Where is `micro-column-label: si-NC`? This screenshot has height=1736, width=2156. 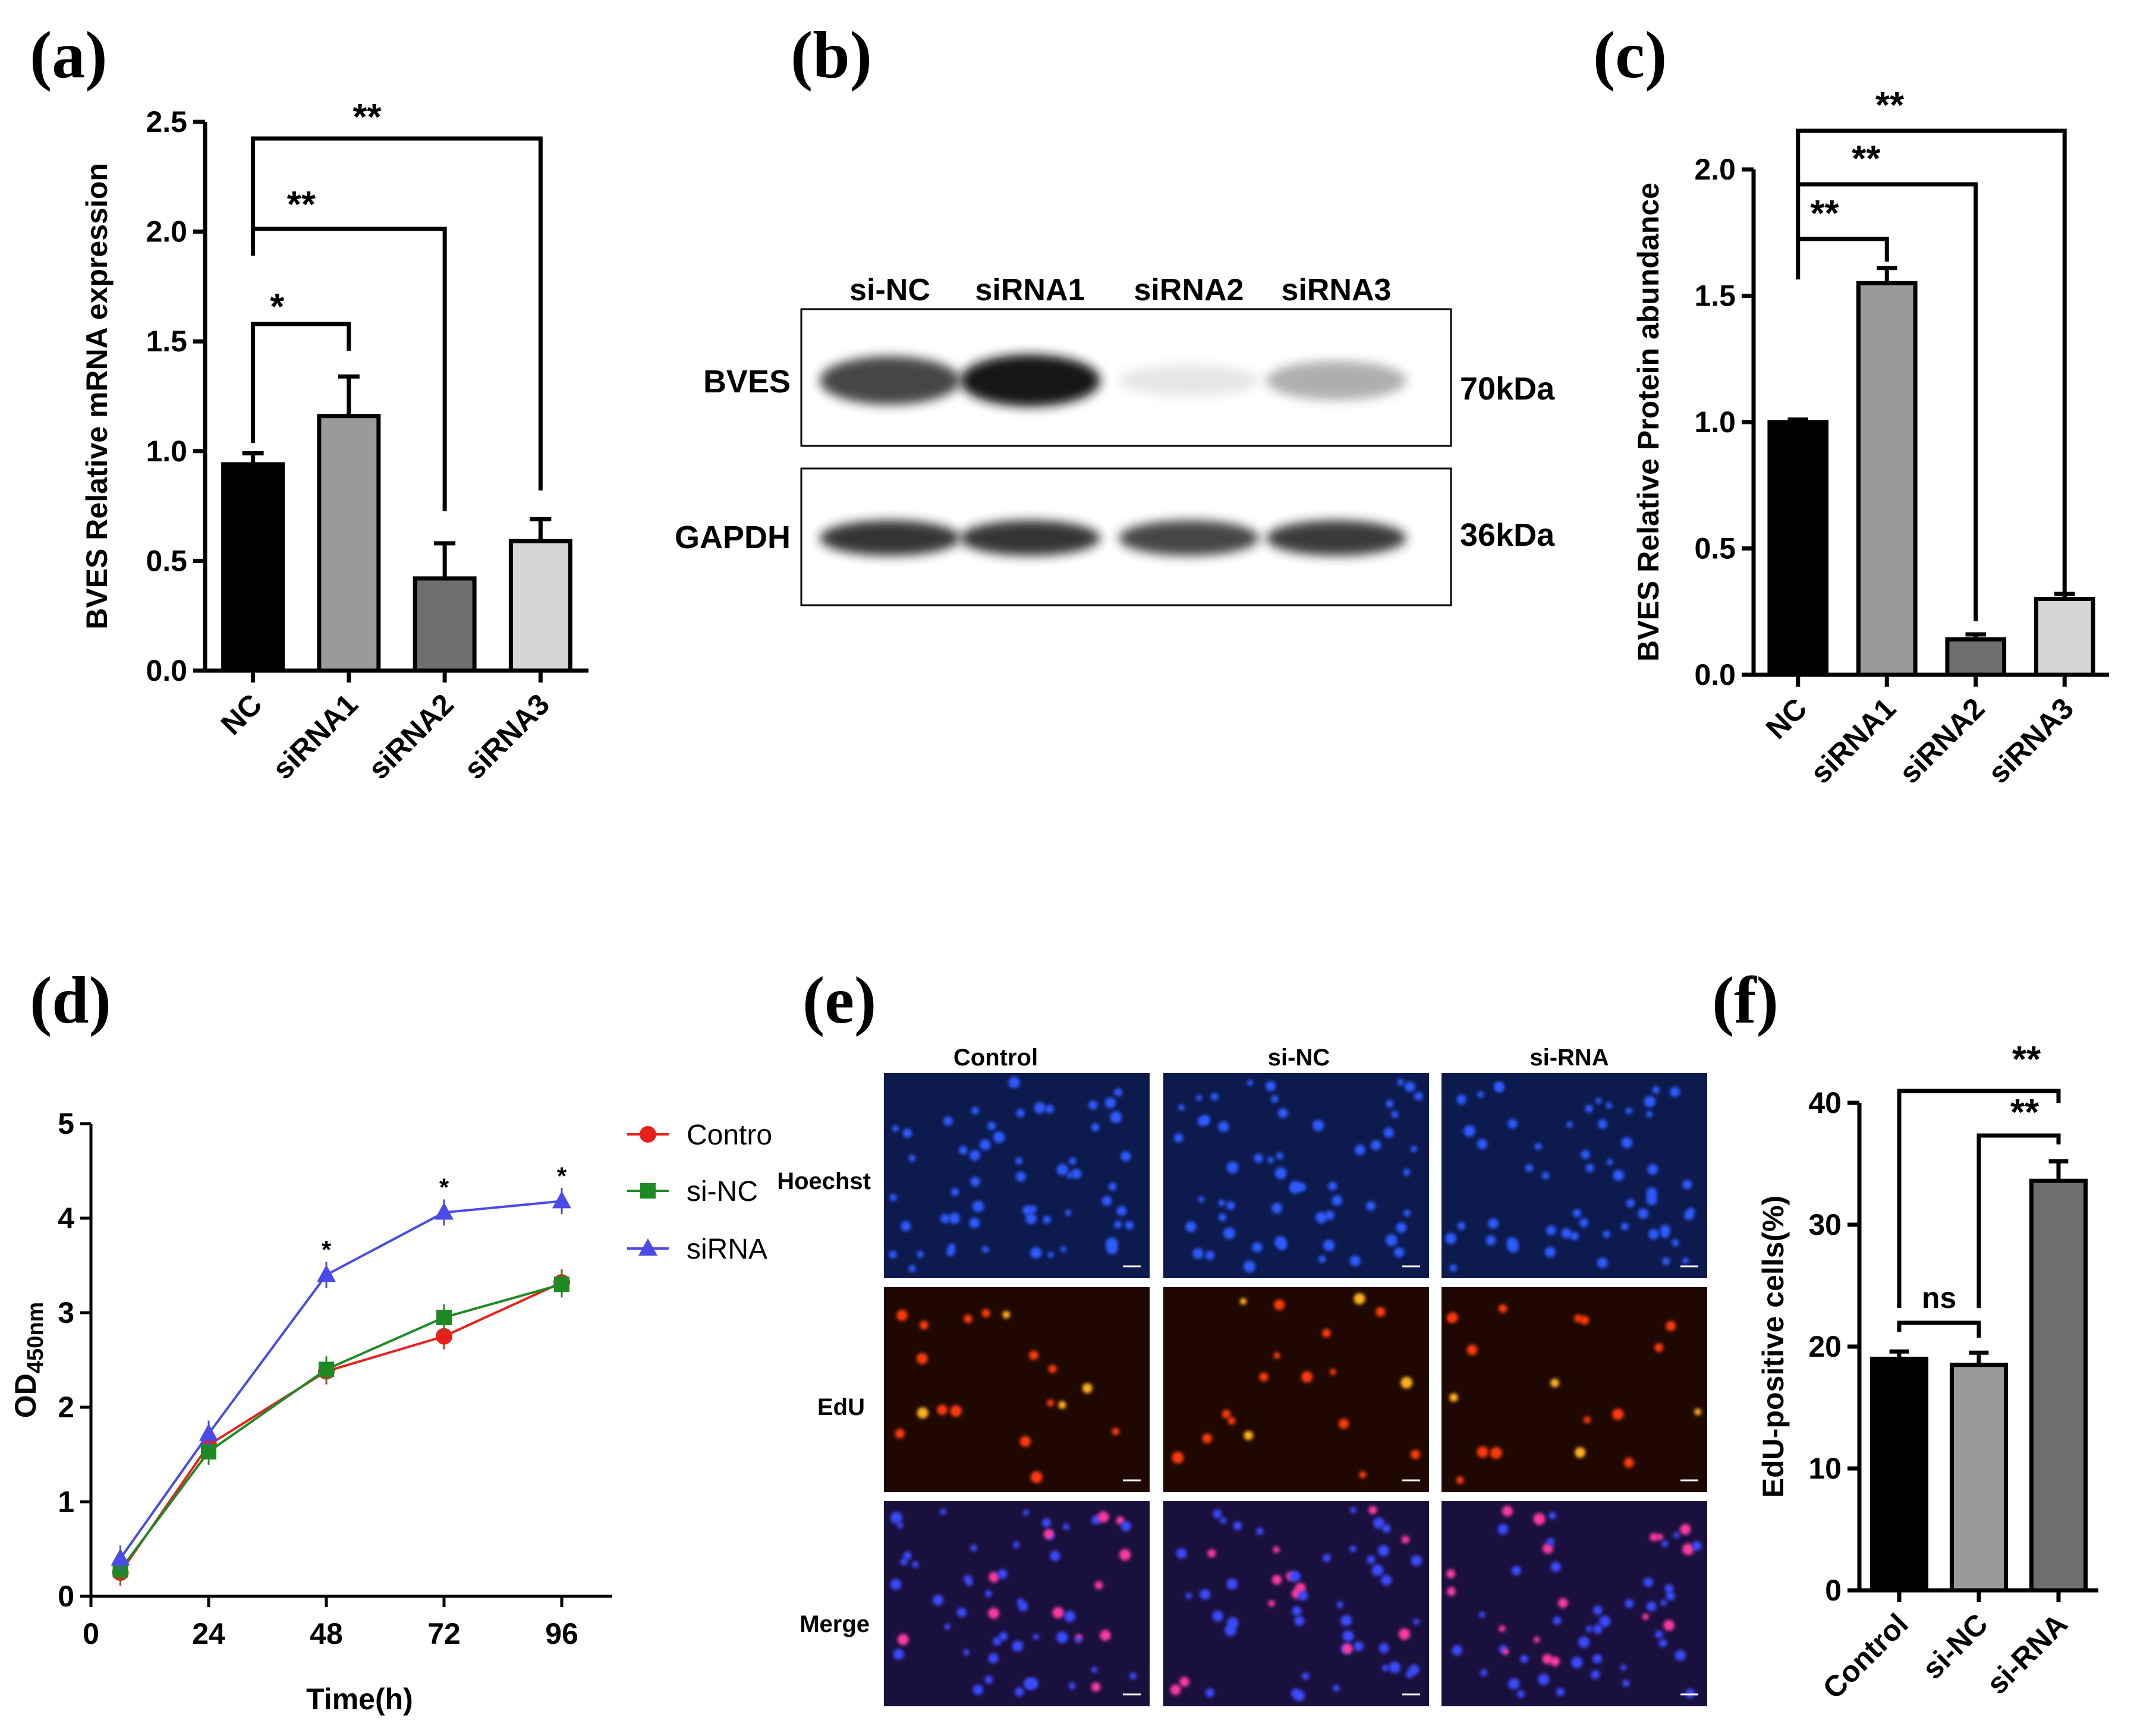 micro-column-label: si-NC is located at coordinates (1299, 1058).